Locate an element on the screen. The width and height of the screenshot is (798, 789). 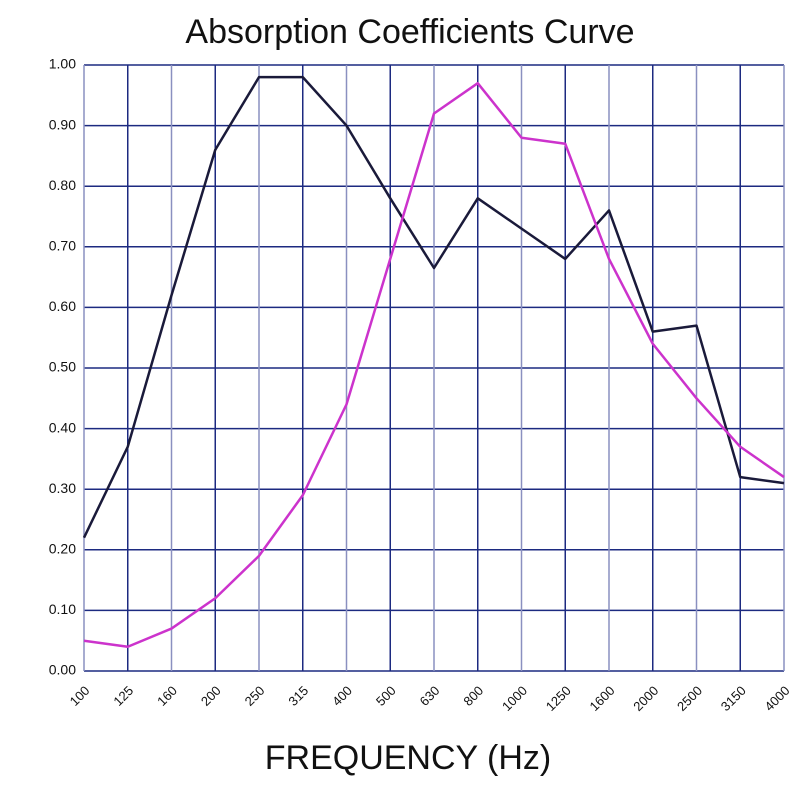
x-tick-label: 630 is located at coordinates (430, 696).